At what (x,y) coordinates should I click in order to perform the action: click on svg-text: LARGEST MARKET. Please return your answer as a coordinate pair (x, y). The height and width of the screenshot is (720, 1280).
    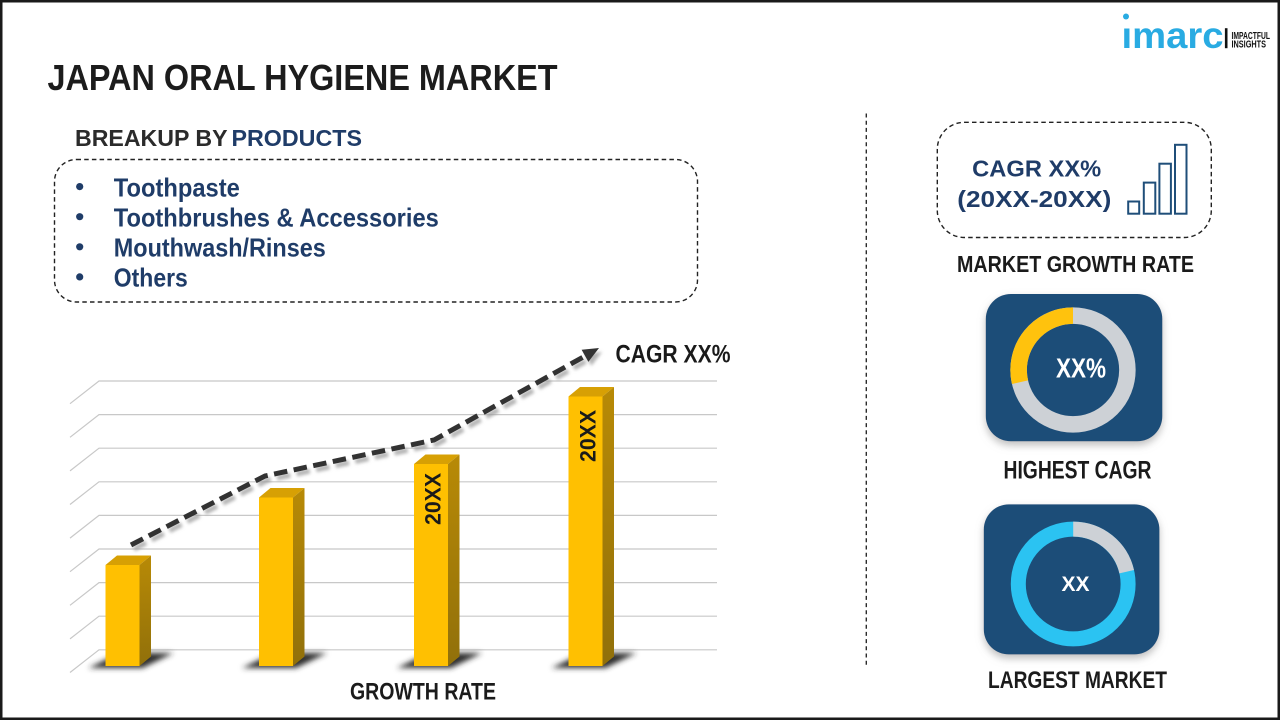
    Looking at the image, I should click on (1077, 680).